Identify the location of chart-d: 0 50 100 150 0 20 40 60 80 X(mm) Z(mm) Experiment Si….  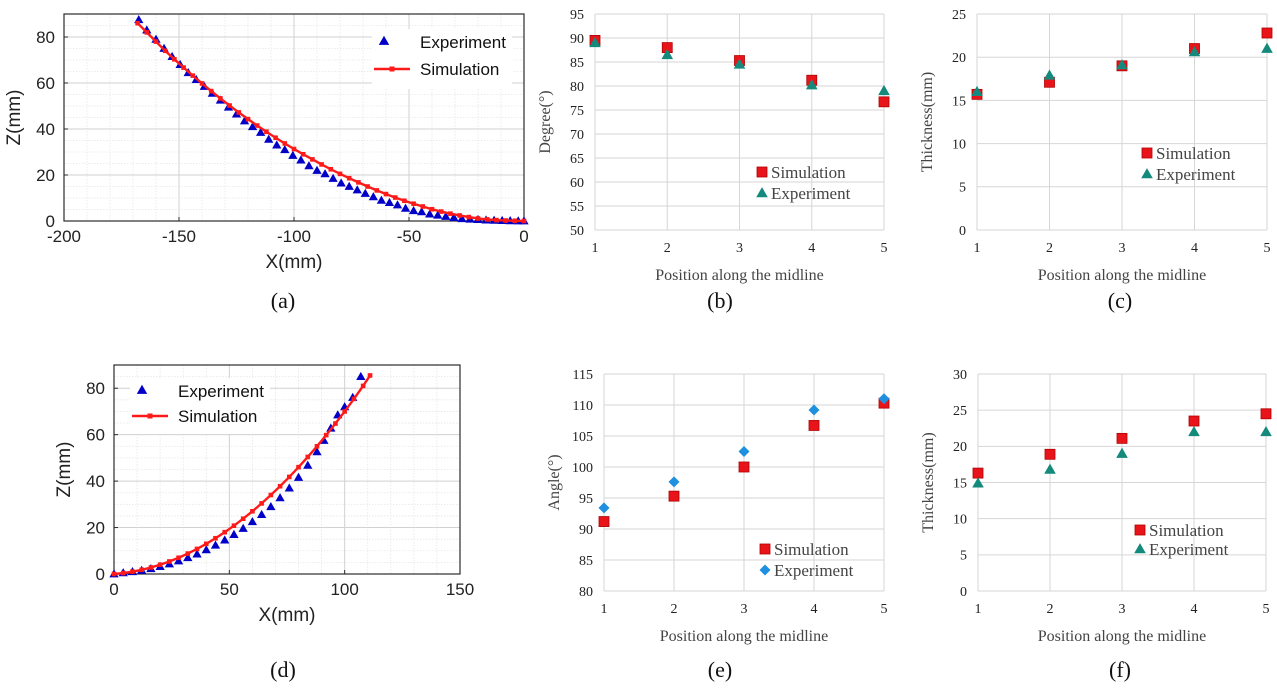
(264, 495).